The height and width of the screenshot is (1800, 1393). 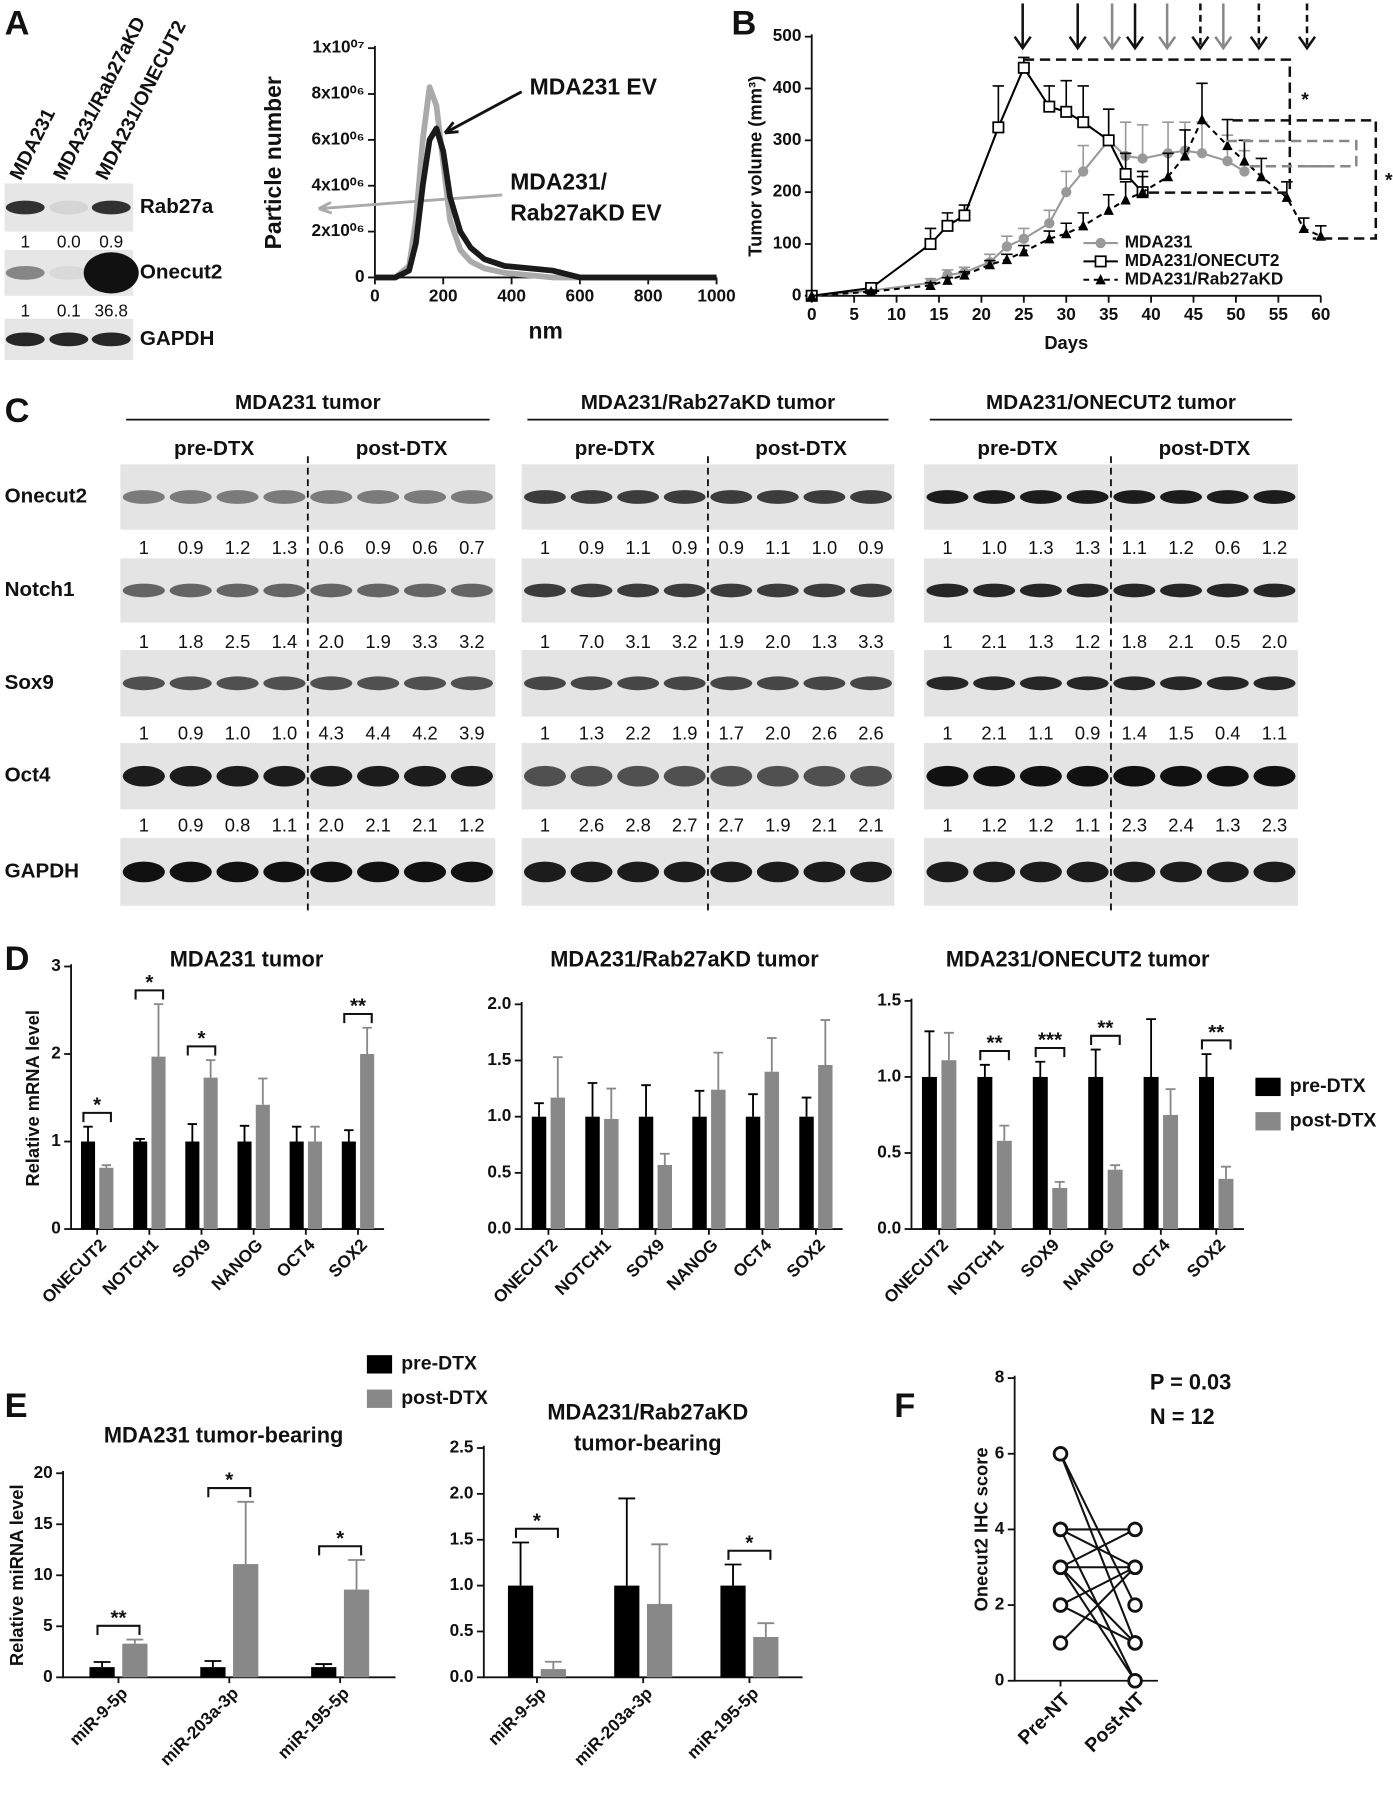 What do you see at coordinates (591, 733) in the screenshot?
I see `quant: 1.3` at bounding box center [591, 733].